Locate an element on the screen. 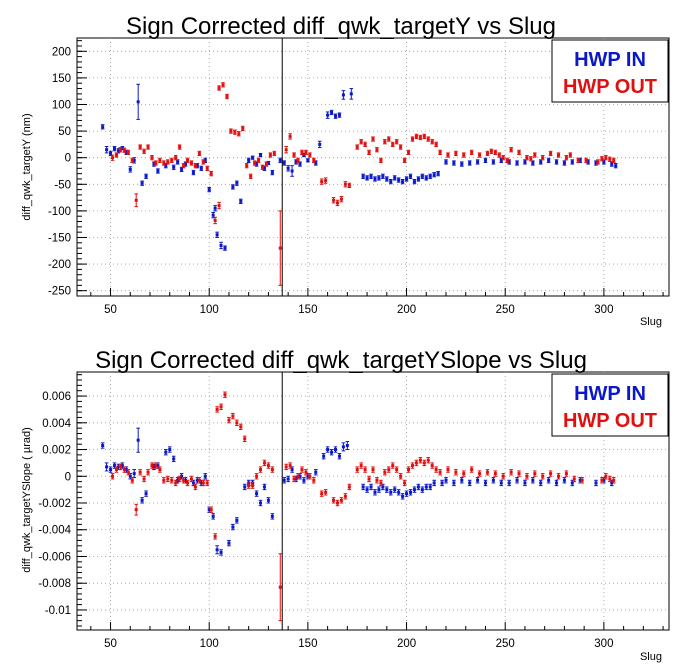 Image resolution: width=696 pixels, height=672 pixels. x-tick-label: 300 is located at coordinates (603, 644).